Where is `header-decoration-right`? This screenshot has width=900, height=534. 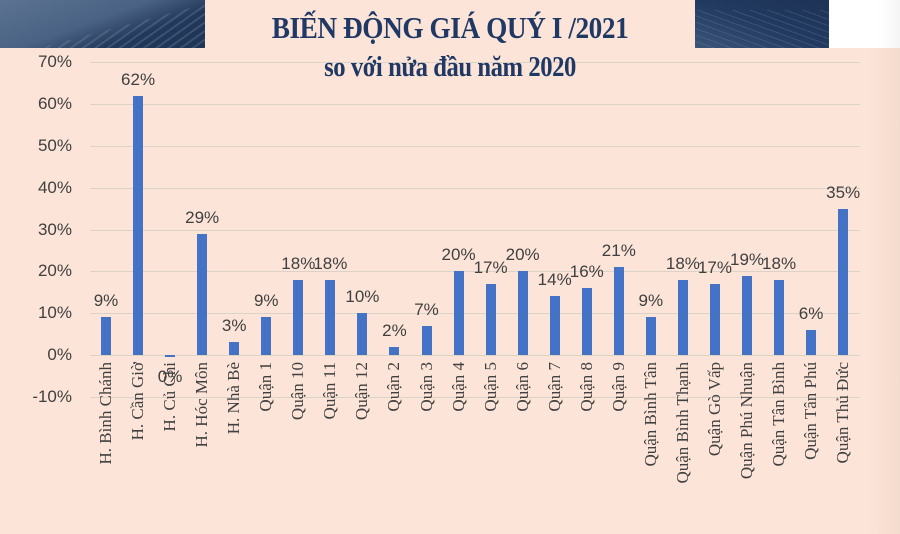 header-decoration-right is located at coordinates (762, 24).